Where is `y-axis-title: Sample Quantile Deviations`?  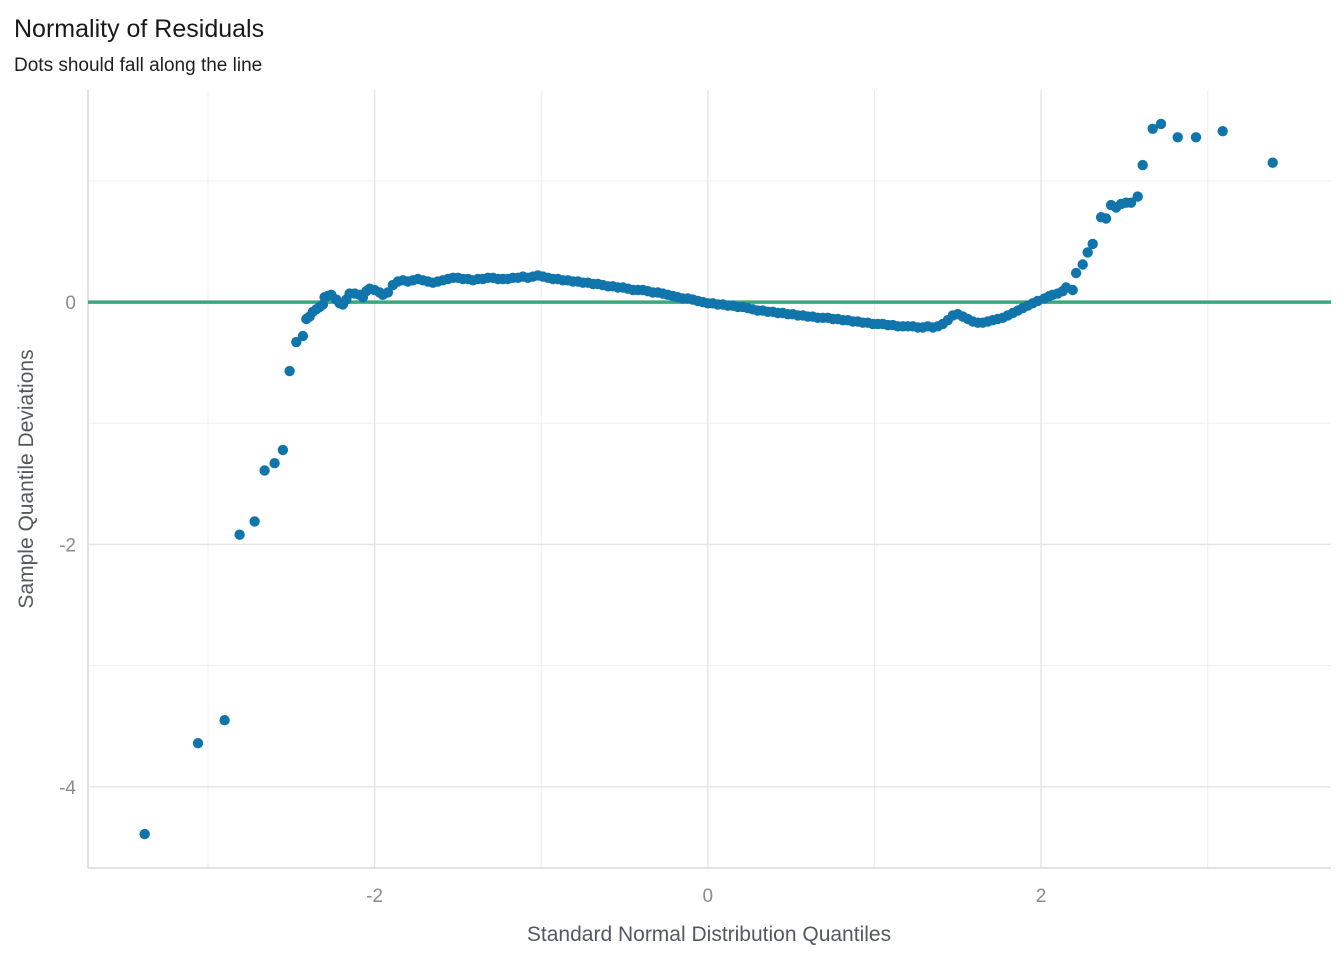 y-axis-title: Sample Quantile Deviations is located at coordinates (26, 478).